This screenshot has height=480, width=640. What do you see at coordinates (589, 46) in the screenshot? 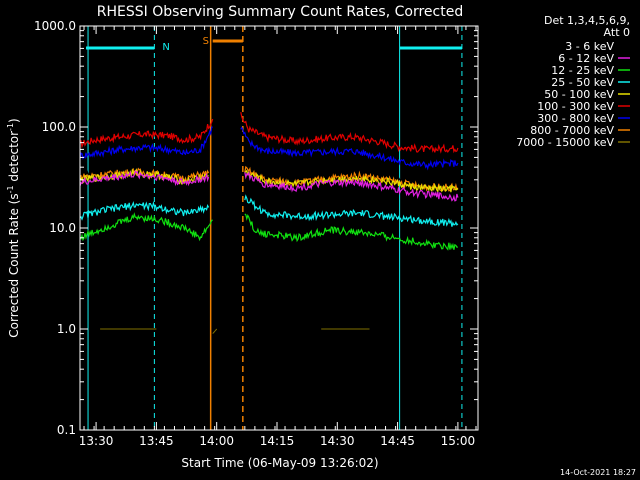
I see `legend-entry-label: 3 - 6 keV` at bounding box center [589, 46].